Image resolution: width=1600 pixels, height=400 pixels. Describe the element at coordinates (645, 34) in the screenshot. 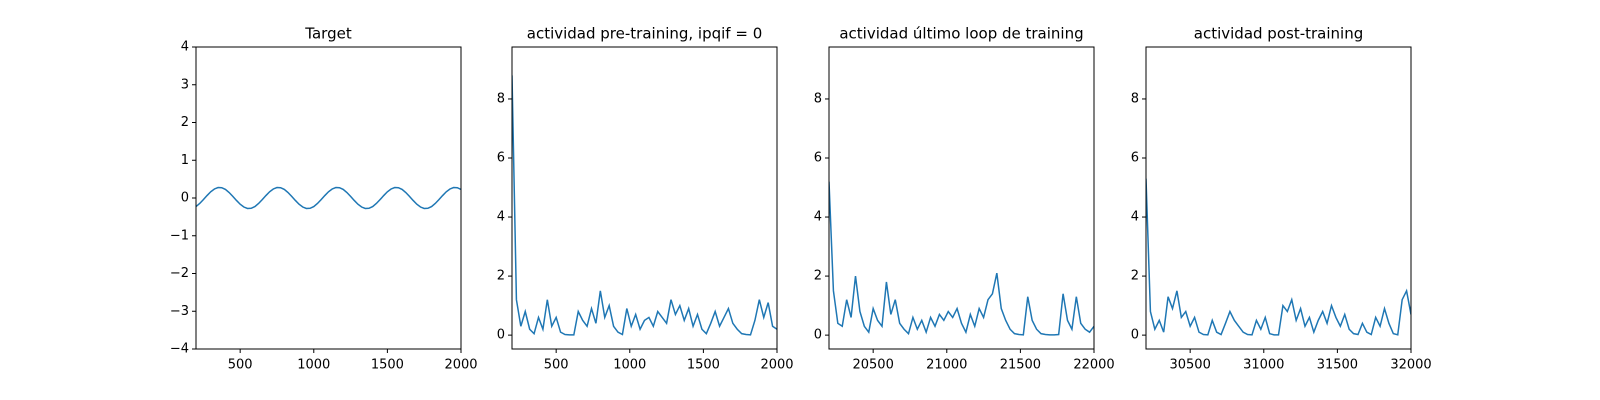

I see `chart-title: actividad pre-training, ipqif = 0` at that location.